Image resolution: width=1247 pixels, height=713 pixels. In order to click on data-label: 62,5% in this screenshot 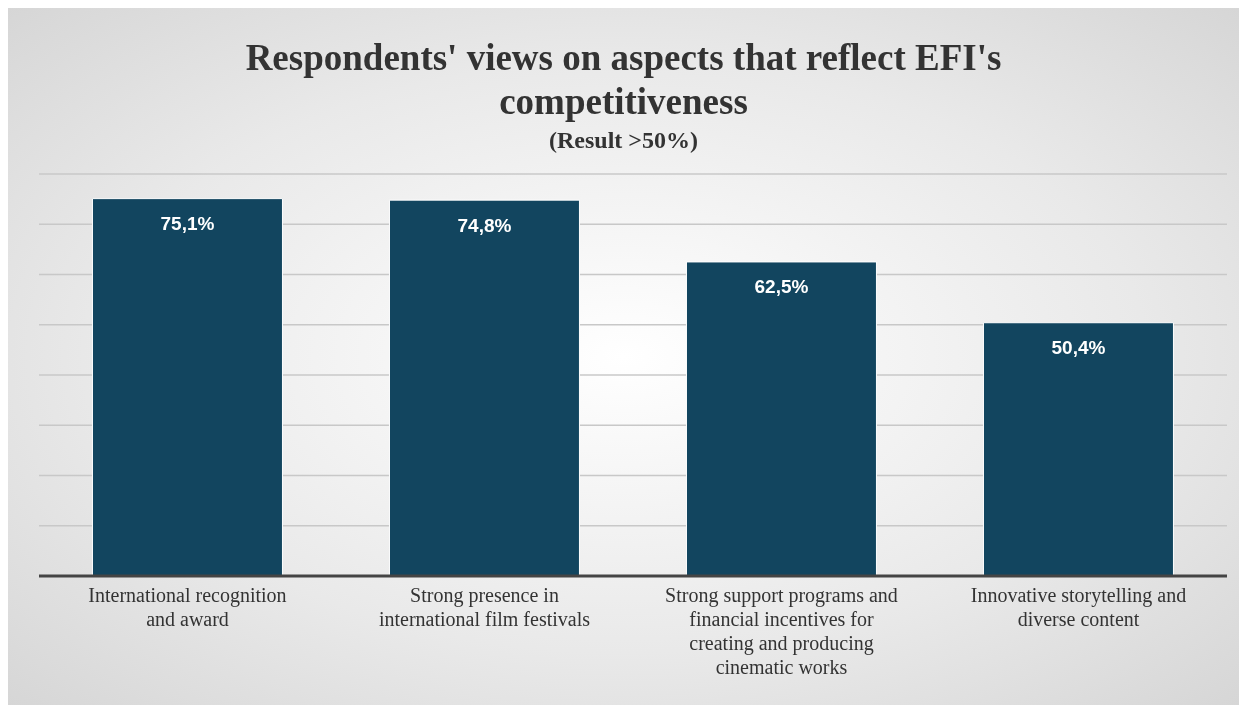, I will do `click(781, 287)`.